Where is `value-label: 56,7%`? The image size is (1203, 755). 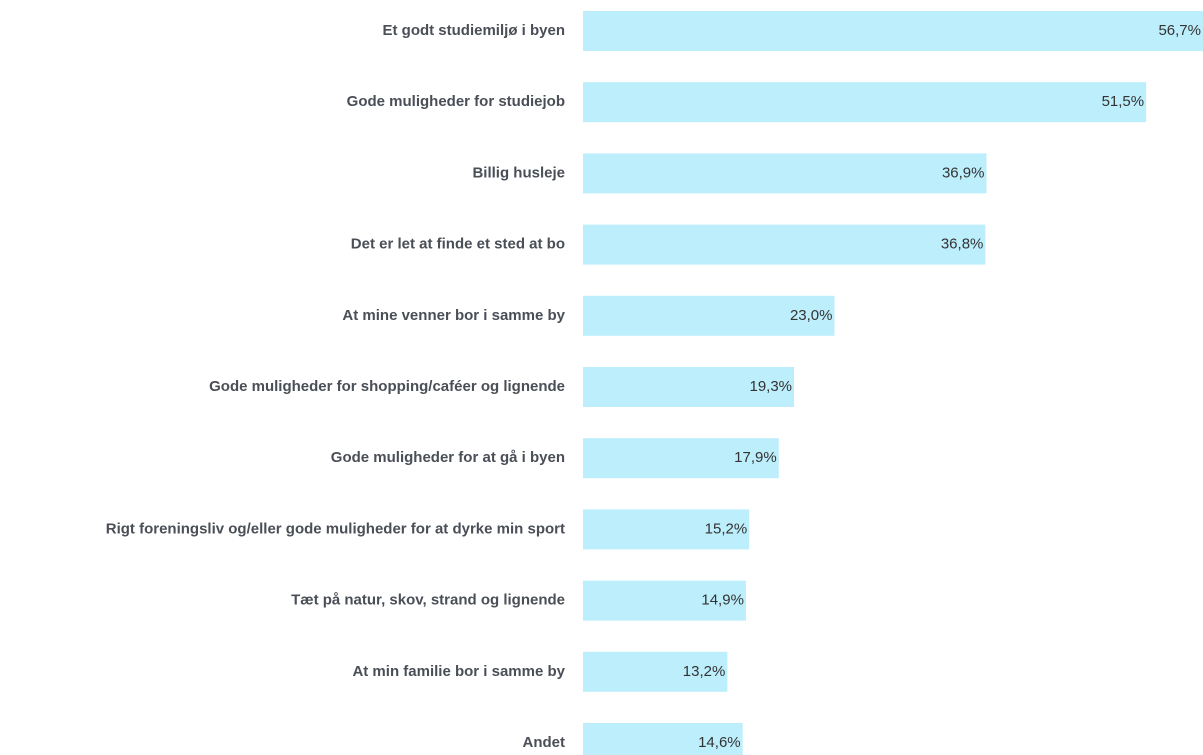
value-label: 56,7% is located at coordinates (1179, 30).